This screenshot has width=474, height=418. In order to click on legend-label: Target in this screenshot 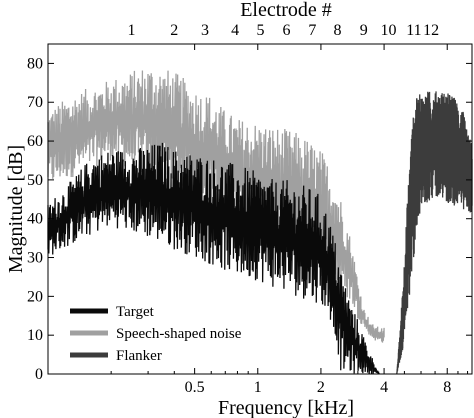, I will do `click(135, 312)`.